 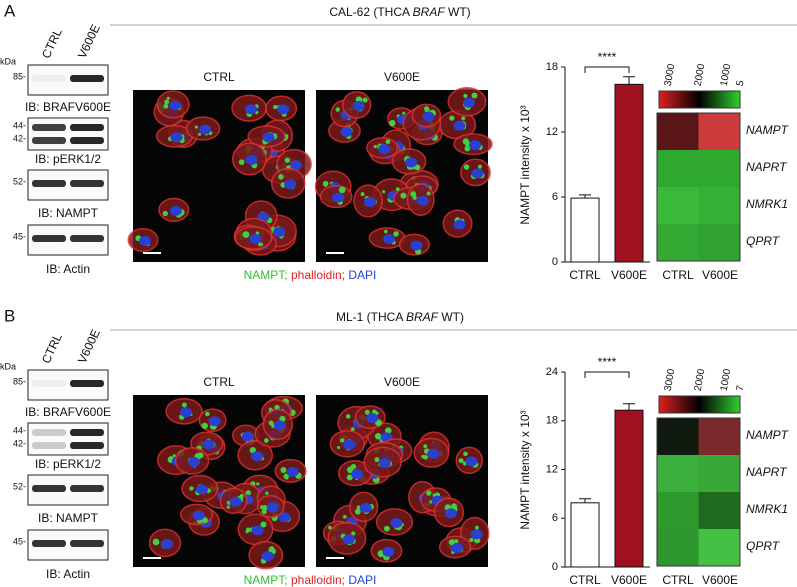 What do you see at coordinates (555, 262) in the screenshot?
I see `y-tick-label: 0` at bounding box center [555, 262].